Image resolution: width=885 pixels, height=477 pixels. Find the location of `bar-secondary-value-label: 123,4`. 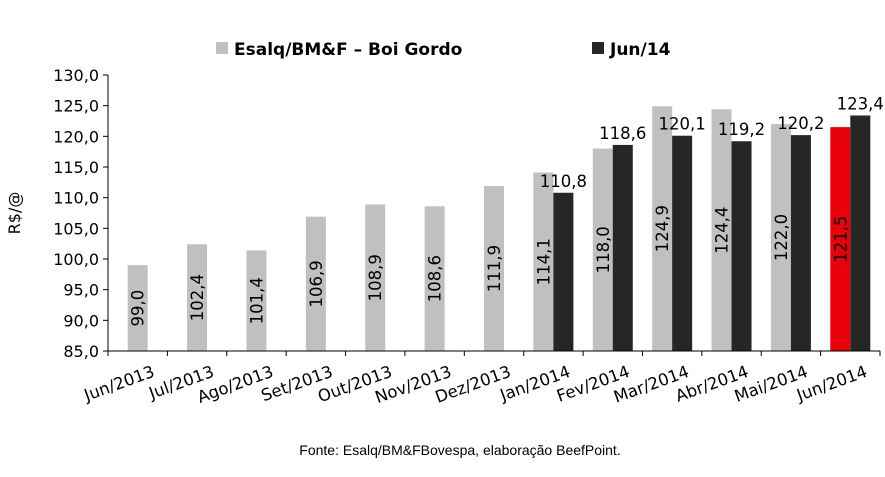

bar-secondary-value-label: 123,4 is located at coordinates (860, 103).